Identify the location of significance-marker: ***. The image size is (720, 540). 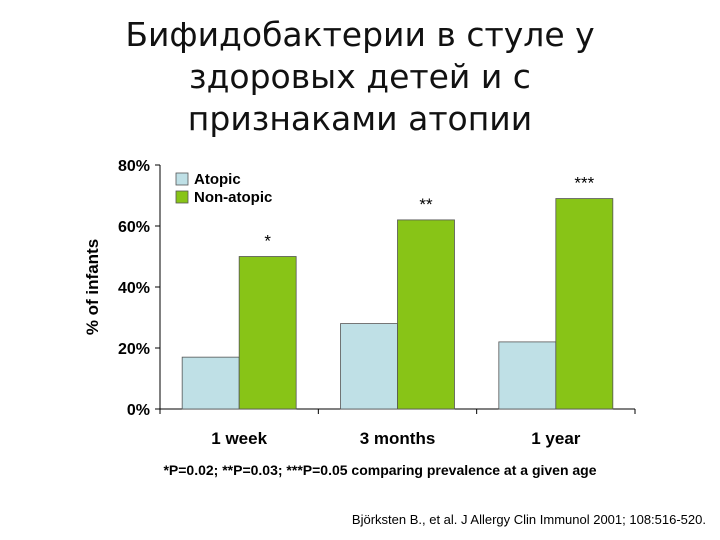
(584, 183).